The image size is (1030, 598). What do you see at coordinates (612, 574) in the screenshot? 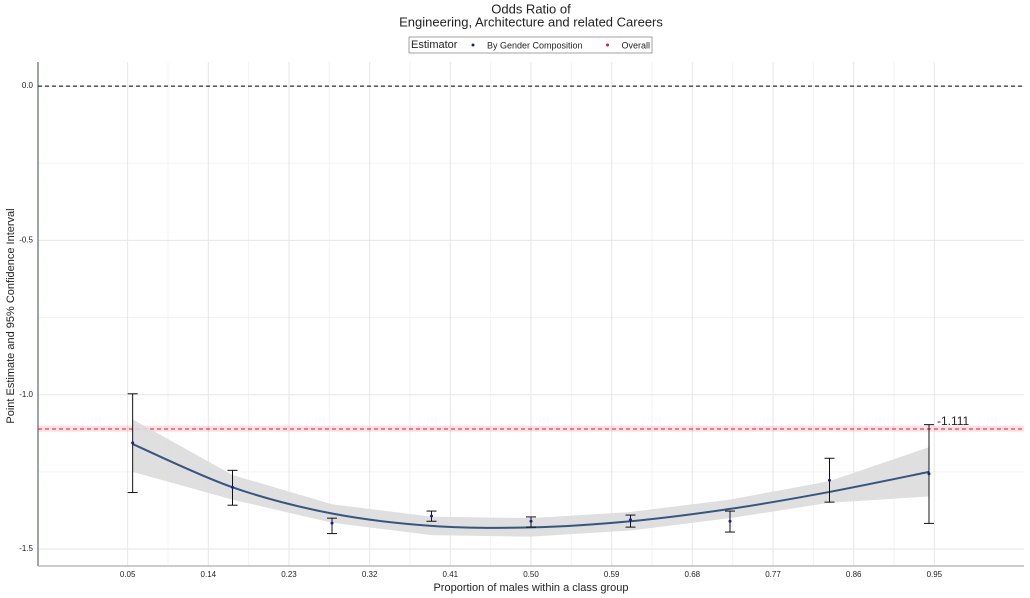
I see `x-tick-label: 0.59` at bounding box center [612, 574].